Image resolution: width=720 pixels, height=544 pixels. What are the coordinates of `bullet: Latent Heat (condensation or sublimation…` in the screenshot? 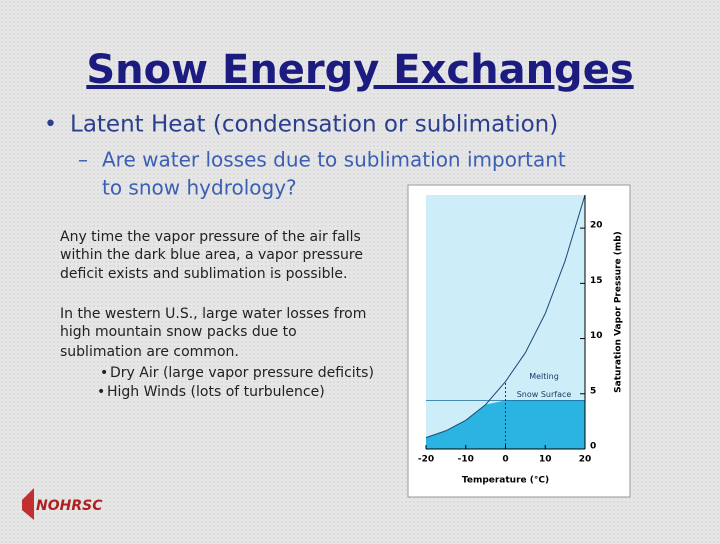 It's located at (314, 125).